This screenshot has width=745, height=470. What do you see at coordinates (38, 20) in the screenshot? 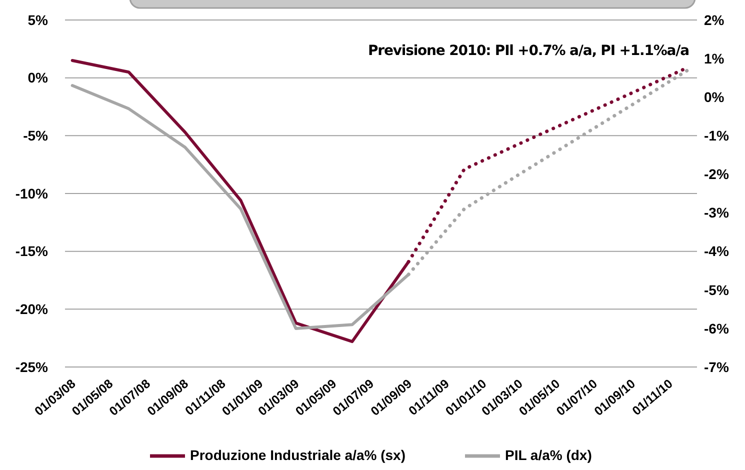
I see `y-tick-label: 5%` at bounding box center [38, 20].